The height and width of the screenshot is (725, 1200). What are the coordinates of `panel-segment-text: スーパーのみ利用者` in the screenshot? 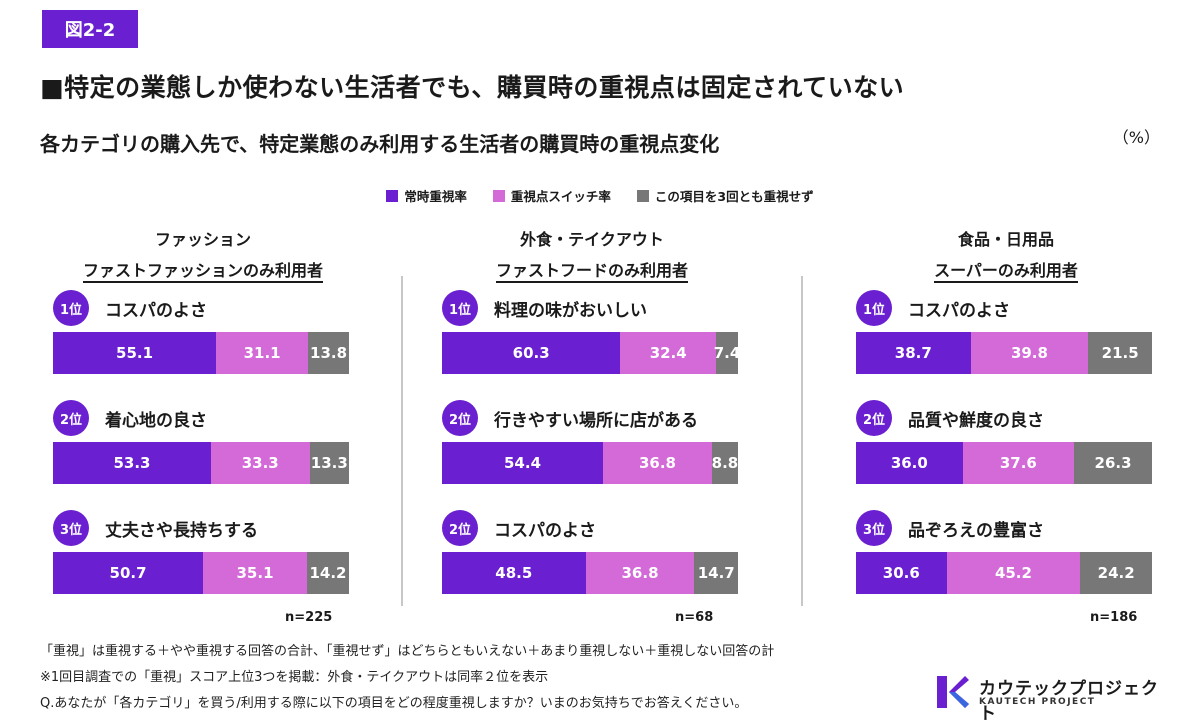 It's located at (1006, 272).